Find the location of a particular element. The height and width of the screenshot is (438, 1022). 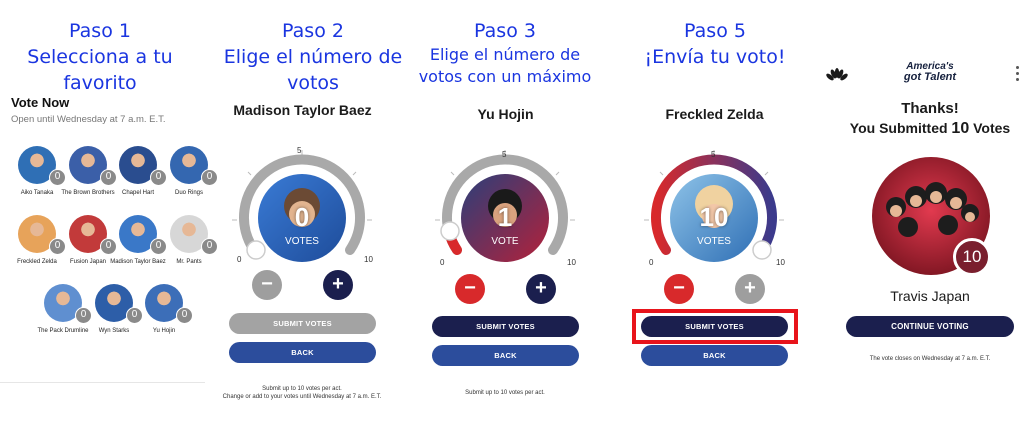

vote-now-subtitle: Open until Wednesday at 7 a.m. E.T. is located at coordinates (88, 119).